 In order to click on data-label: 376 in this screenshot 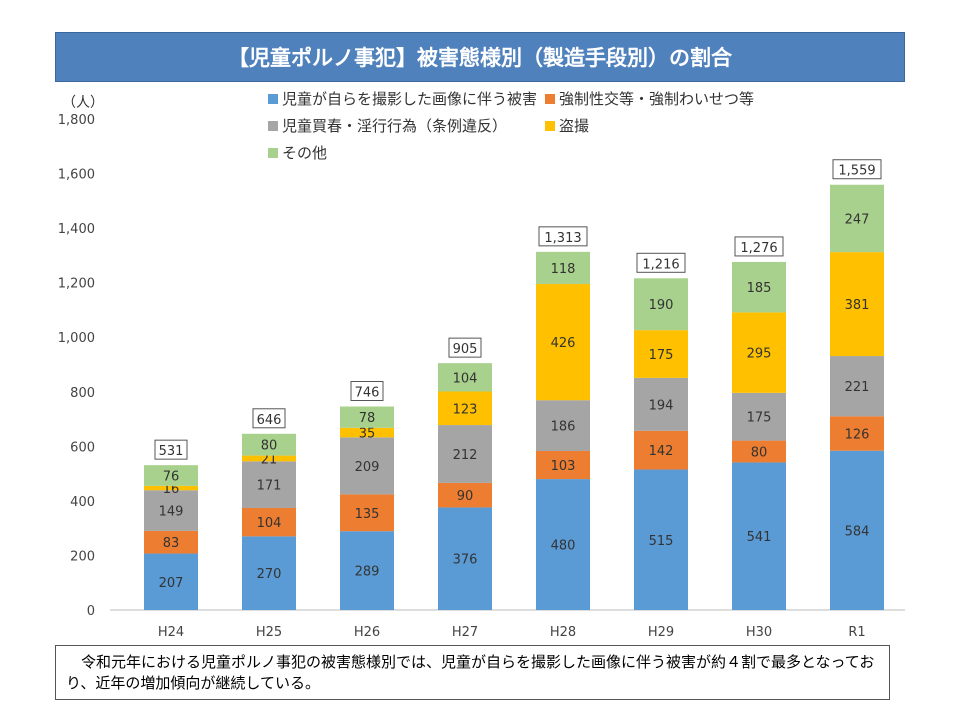, I will do `click(465, 560)`.